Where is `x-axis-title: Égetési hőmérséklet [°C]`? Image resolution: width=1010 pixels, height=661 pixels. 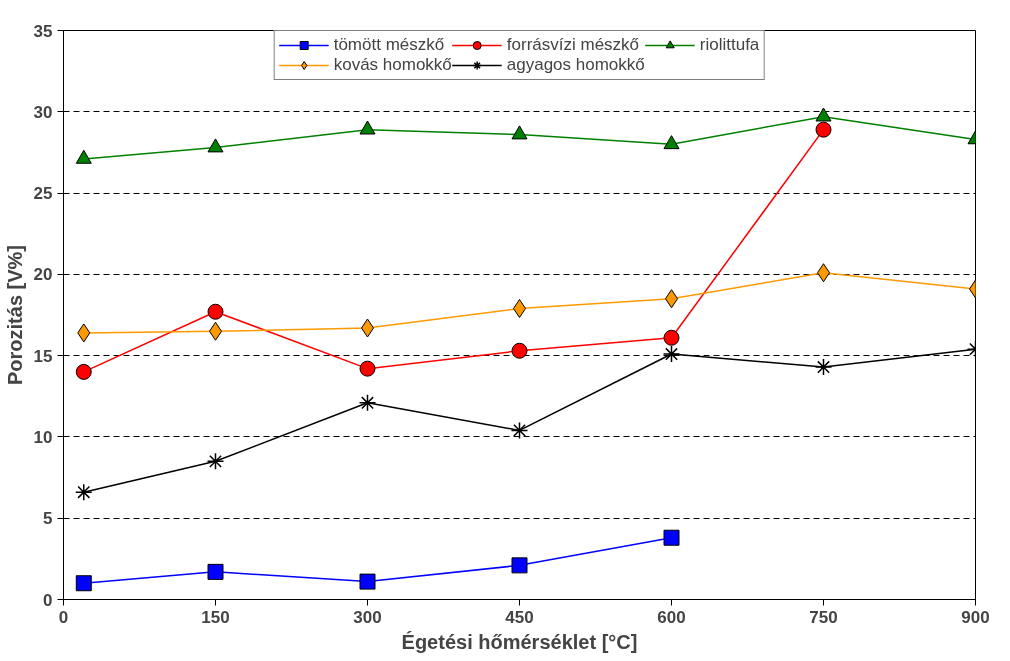 x-axis-title: Égetési hőmérséklet [°C] is located at coordinates (519, 641).